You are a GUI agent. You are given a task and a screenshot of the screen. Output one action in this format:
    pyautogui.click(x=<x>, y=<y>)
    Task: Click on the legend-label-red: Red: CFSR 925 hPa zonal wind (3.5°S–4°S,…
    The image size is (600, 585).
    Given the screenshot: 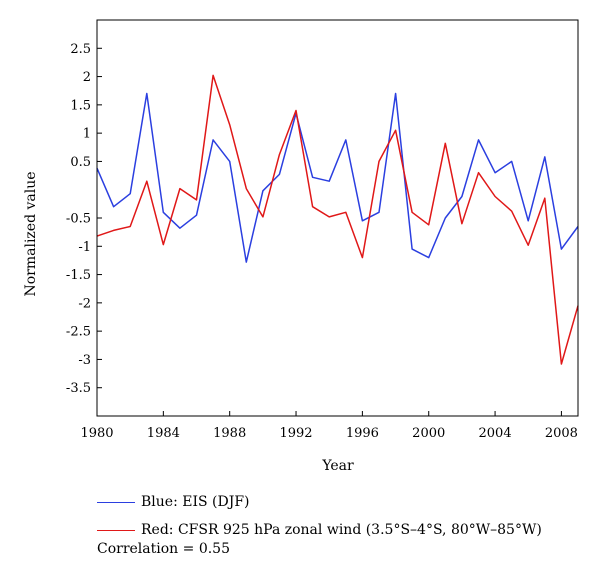 What is the action you would take?
    pyautogui.click(x=341, y=530)
    